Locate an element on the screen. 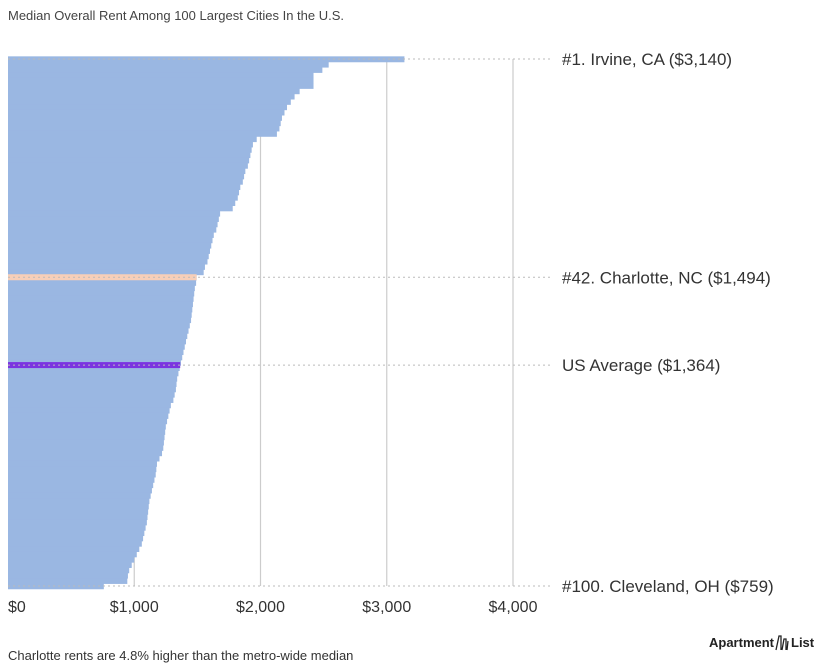 The height and width of the screenshot is (672, 824). x-tick-label-0: $0 is located at coordinates (17, 607).